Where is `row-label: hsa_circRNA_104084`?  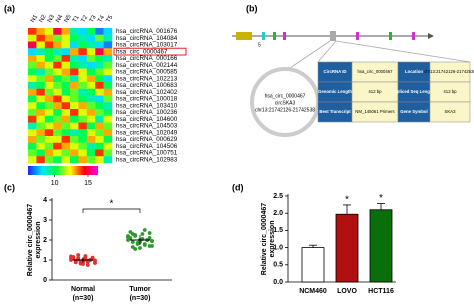 row-label: hsa_circRNA_104084 is located at coordinates (147, 38).